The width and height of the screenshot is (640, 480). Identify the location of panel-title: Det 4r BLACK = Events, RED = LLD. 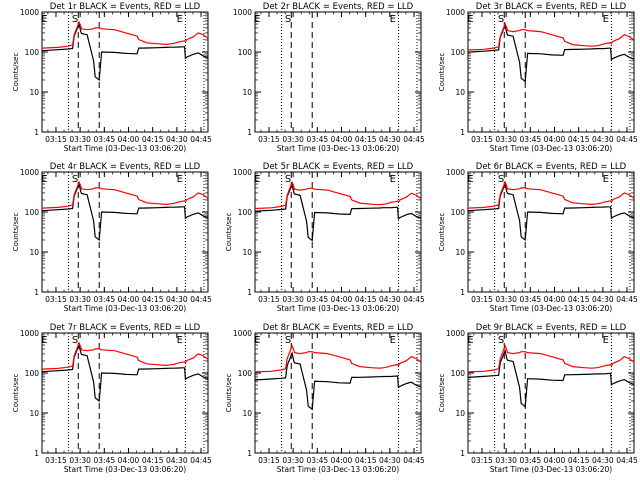
(125, 167).